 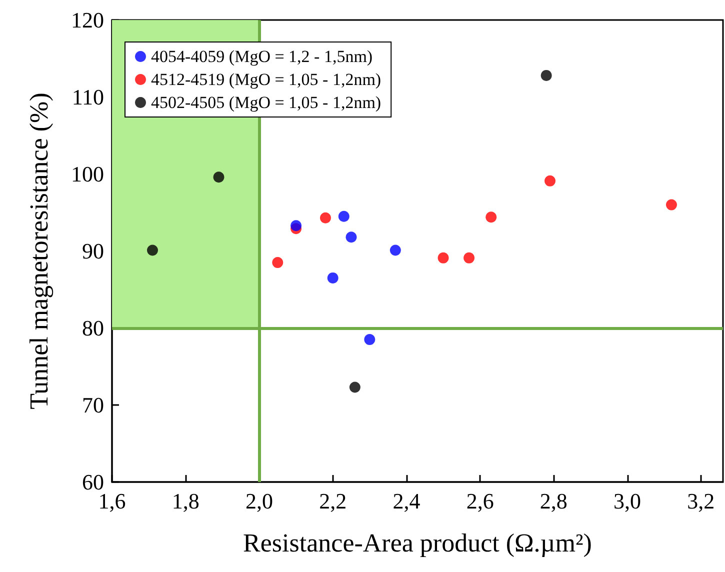 What do you see at coordinates (87, 20) in the screenshot?
I see `y-tick-label: 120` at bounding box center [87, 20].